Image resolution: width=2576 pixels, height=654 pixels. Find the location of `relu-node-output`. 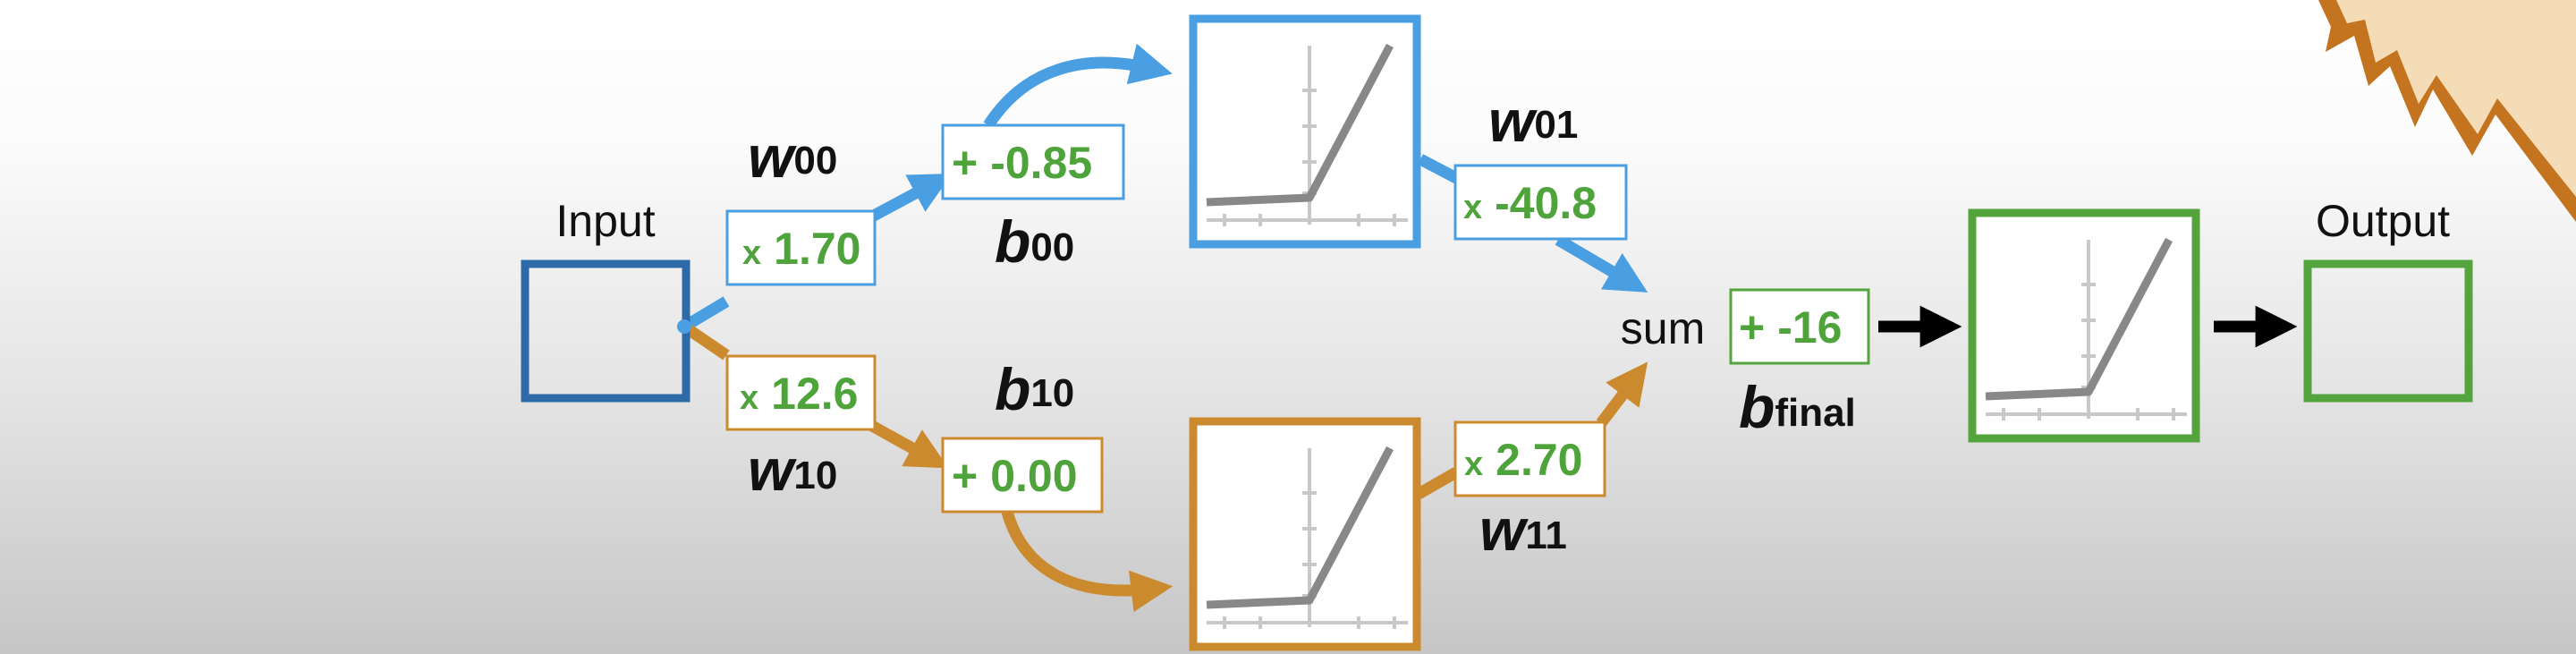

relu-node-output is located at coordinates (2084, 325).